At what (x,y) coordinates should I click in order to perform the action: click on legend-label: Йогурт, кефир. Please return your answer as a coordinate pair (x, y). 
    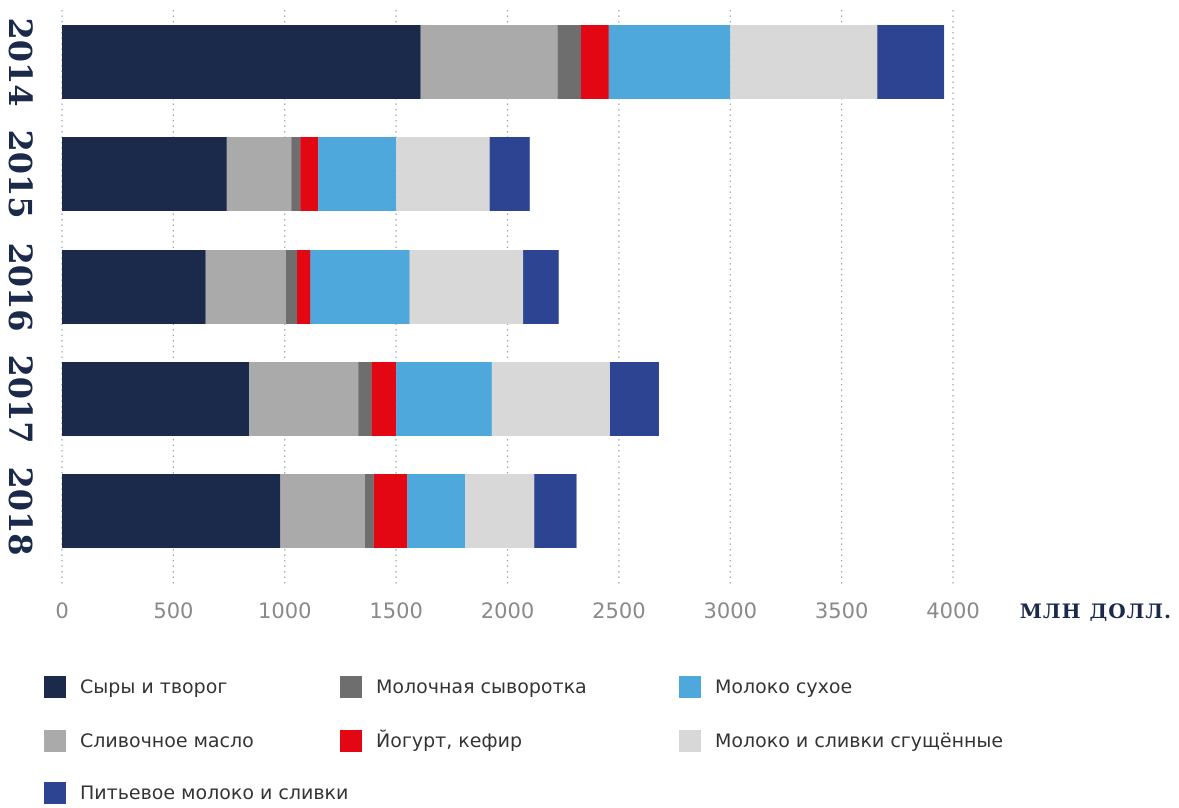
    Looking at the image, I should click on (449, 741).